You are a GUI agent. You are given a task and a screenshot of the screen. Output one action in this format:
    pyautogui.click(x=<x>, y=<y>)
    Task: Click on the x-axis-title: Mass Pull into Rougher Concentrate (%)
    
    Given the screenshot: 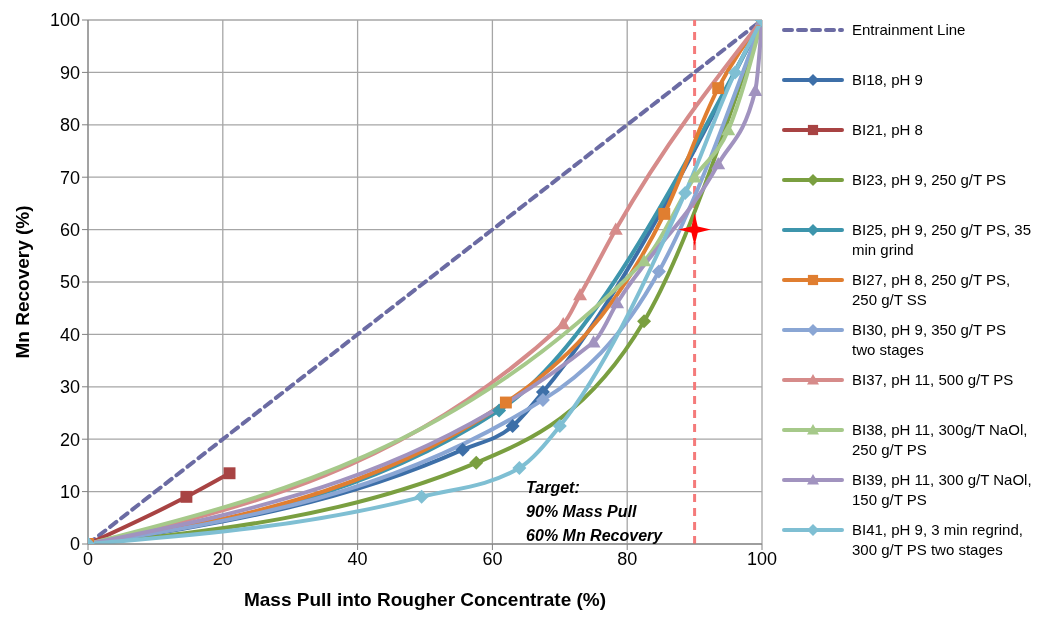 What is the action you would take?
    pyautogui.click(x=425, y=599)
    